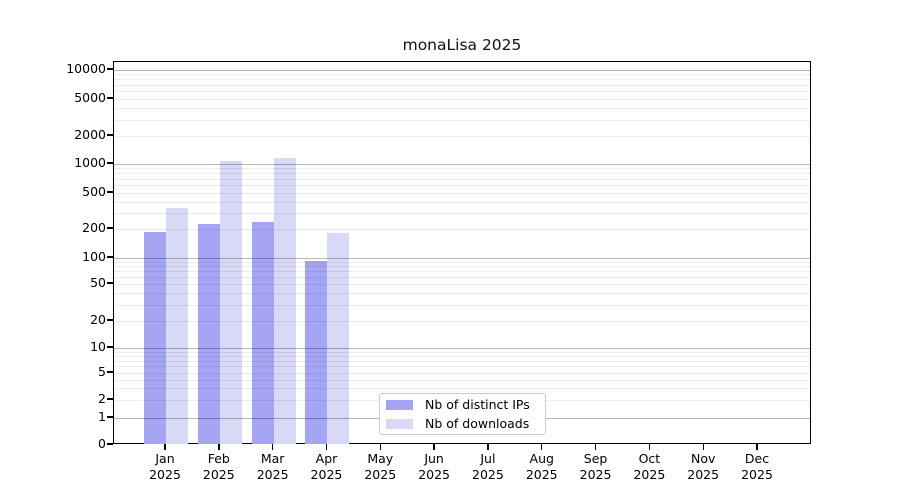  I want to click on y-tick-label: 2, so click(102, 398).